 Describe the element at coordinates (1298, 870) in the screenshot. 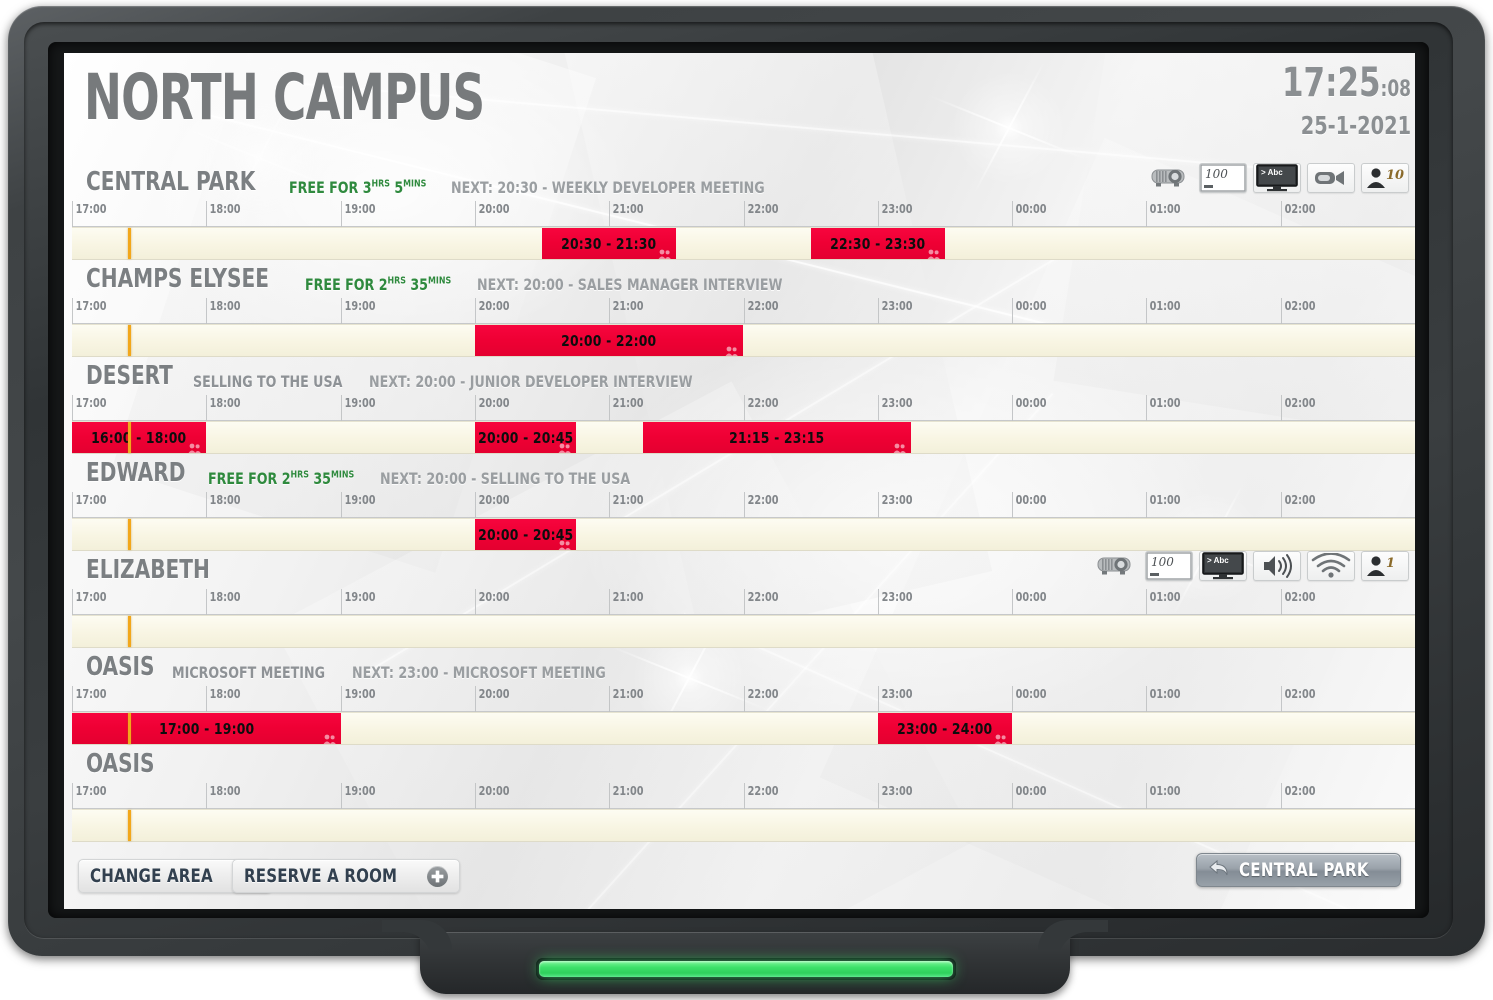

I see `back-to-room-button: CENTRAL PARK` at that location.